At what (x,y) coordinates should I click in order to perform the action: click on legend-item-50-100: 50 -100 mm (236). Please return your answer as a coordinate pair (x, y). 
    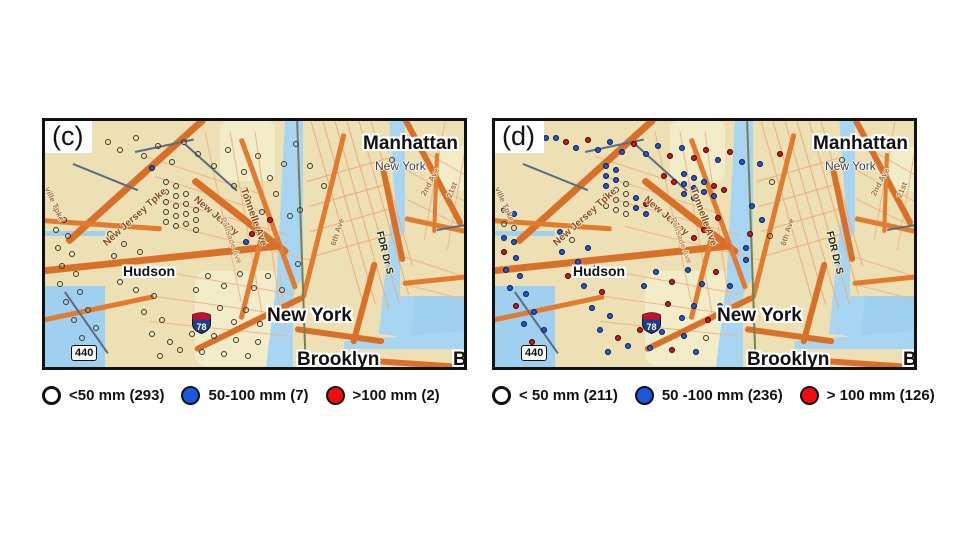
    Looking at the image, I should click on (708, 395).